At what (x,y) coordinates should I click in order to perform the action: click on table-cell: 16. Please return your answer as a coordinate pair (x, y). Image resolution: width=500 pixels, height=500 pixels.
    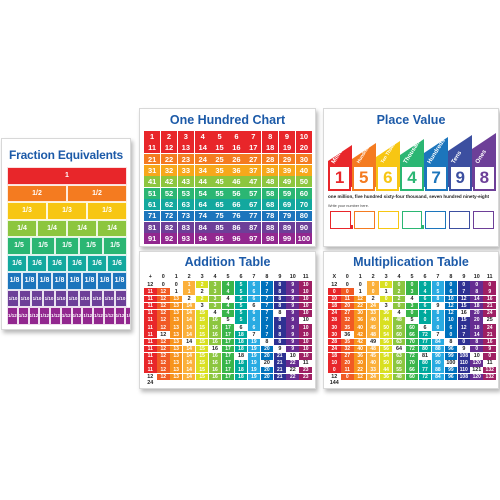
    Looking at the image, I should click on (215, 335).